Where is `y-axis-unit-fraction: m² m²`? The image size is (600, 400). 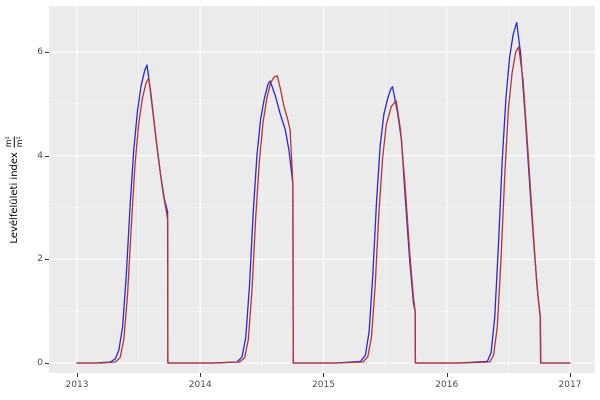 y-axis-unit-fraction: m² m² is located at coordinates (14, 141).